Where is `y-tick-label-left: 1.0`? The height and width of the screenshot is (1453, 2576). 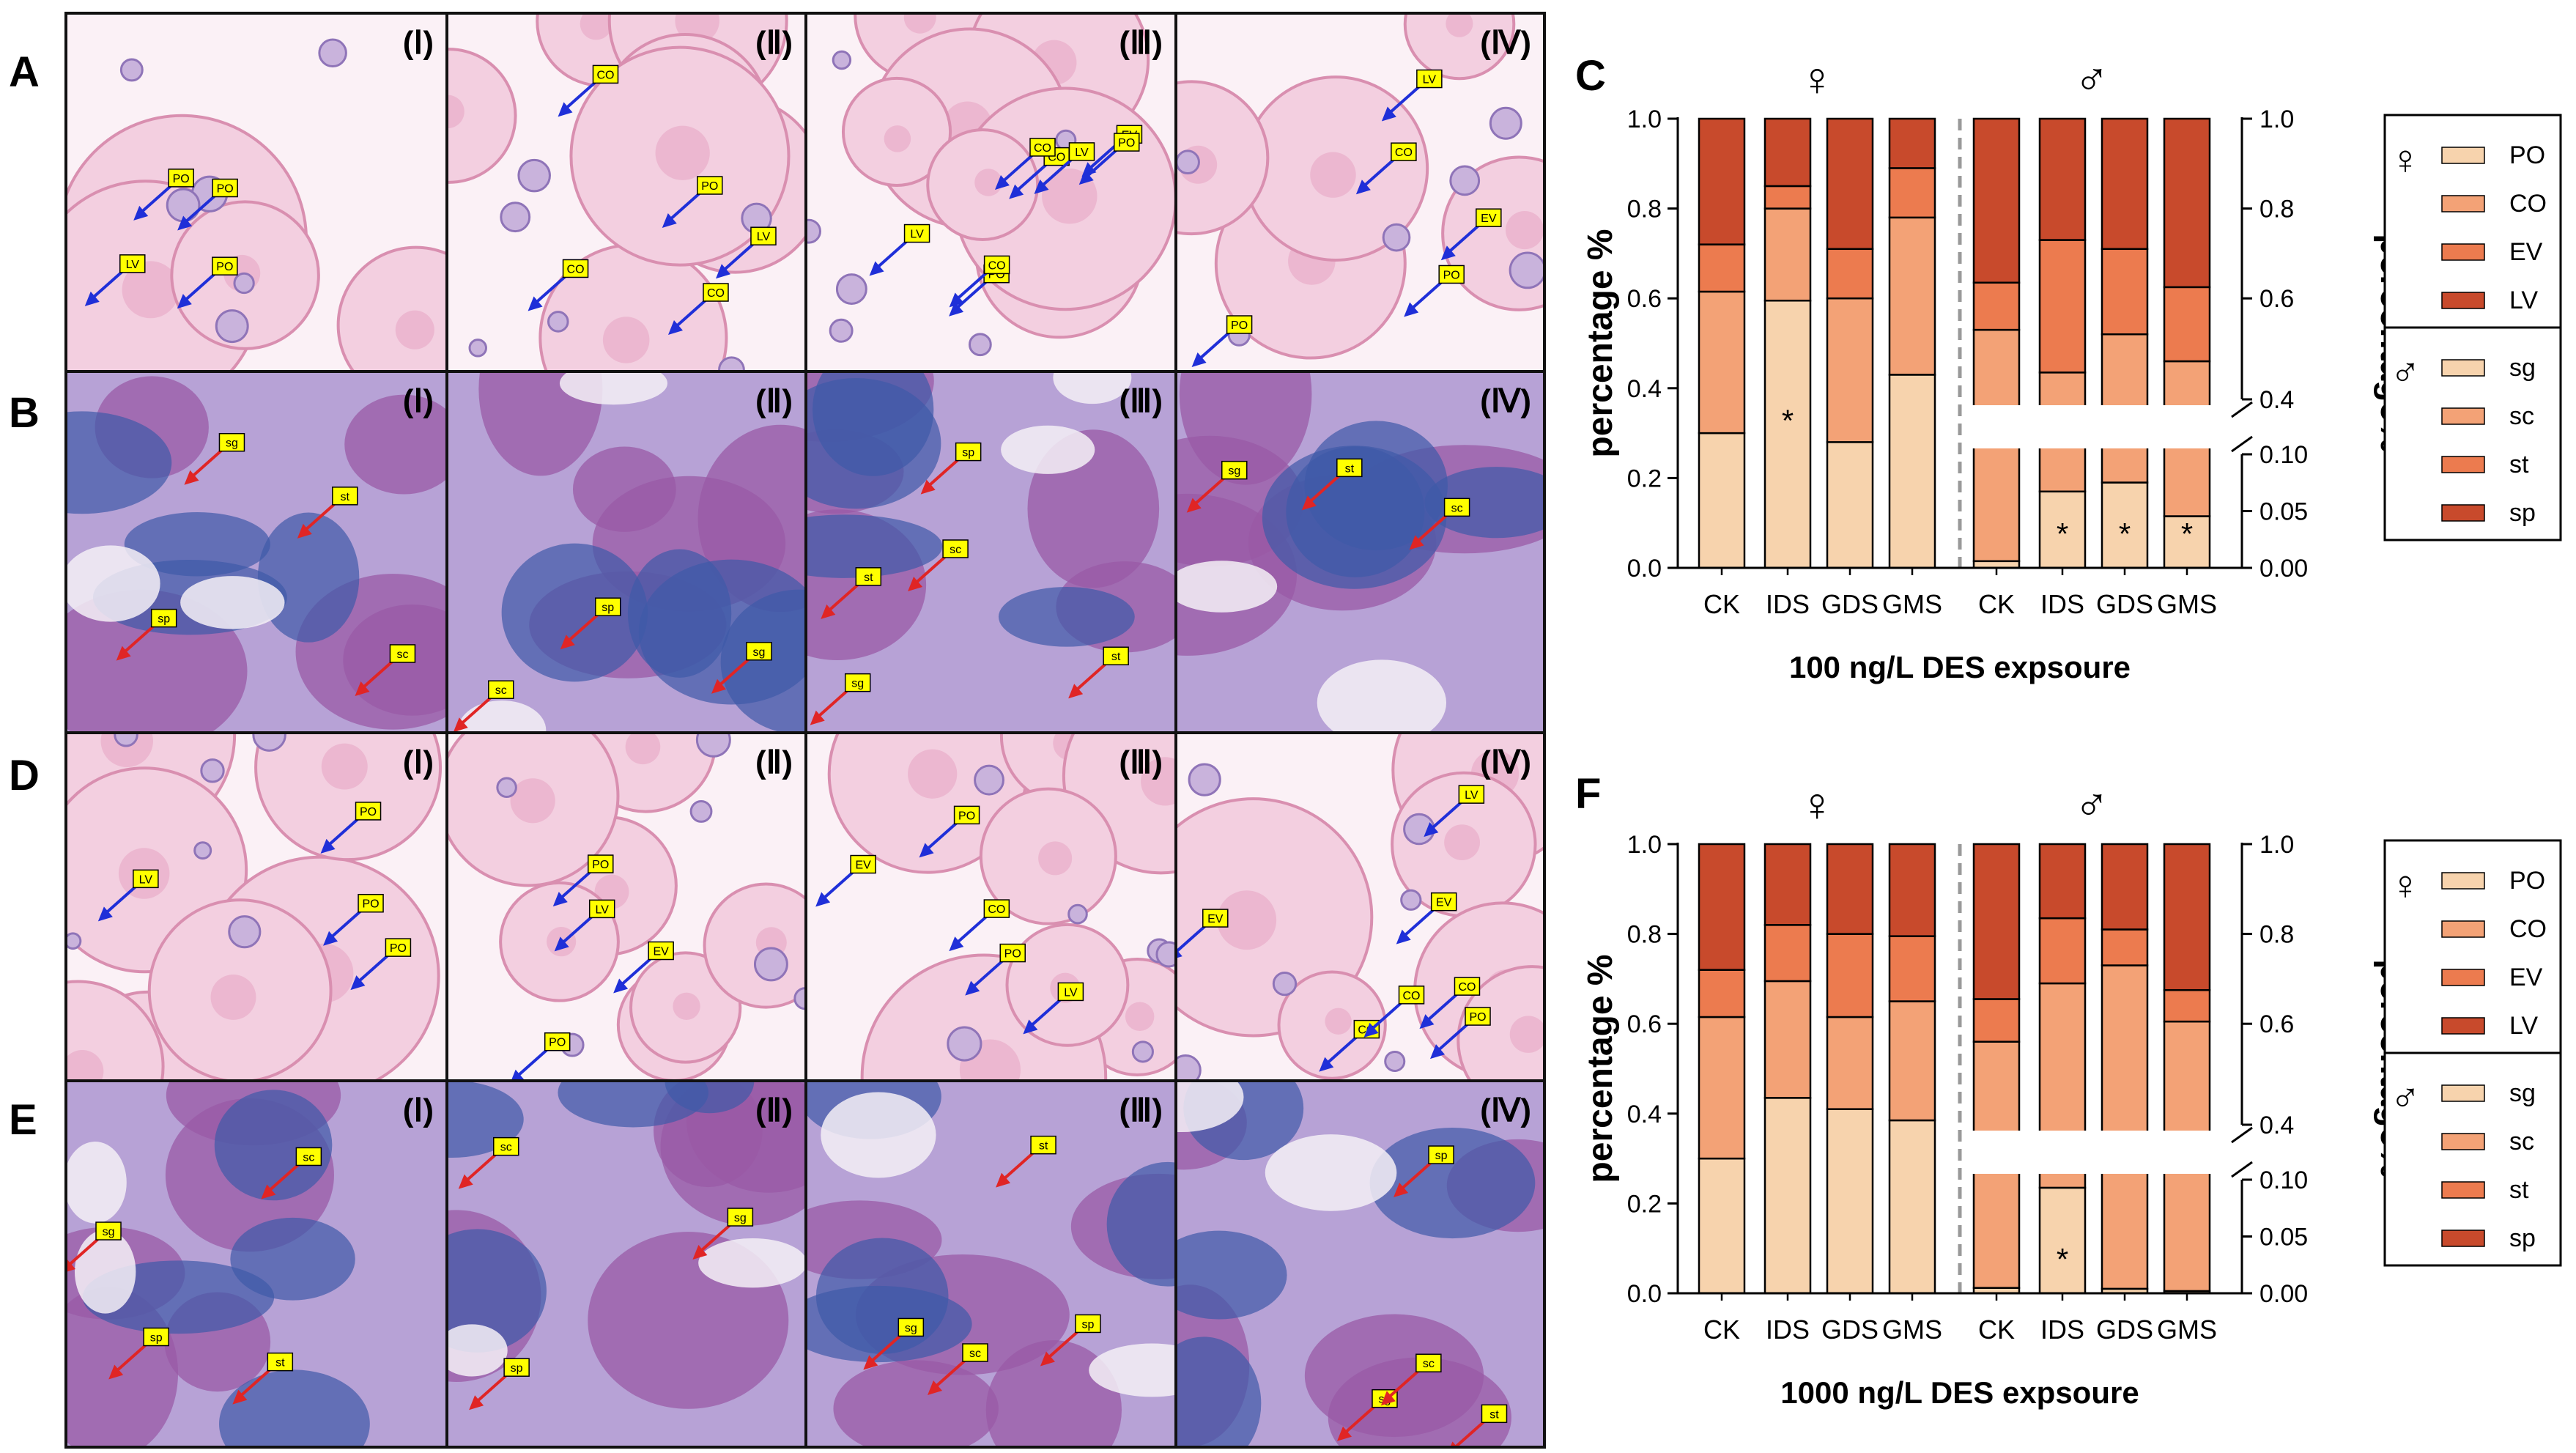 y-tick-label-left: 1.0 is located at coordinates (1644, 845).